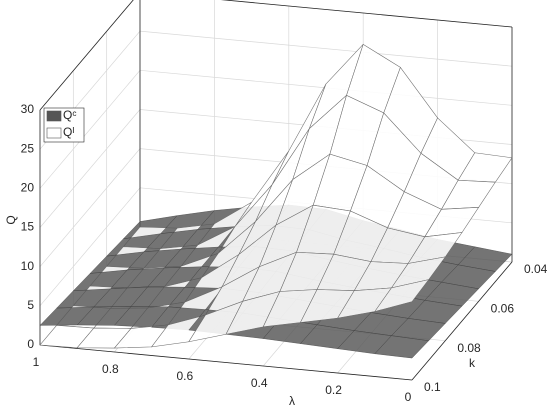 This screenshot has width=550, height=412. I want to click on z-tick-label: 0, so click(30, 344).